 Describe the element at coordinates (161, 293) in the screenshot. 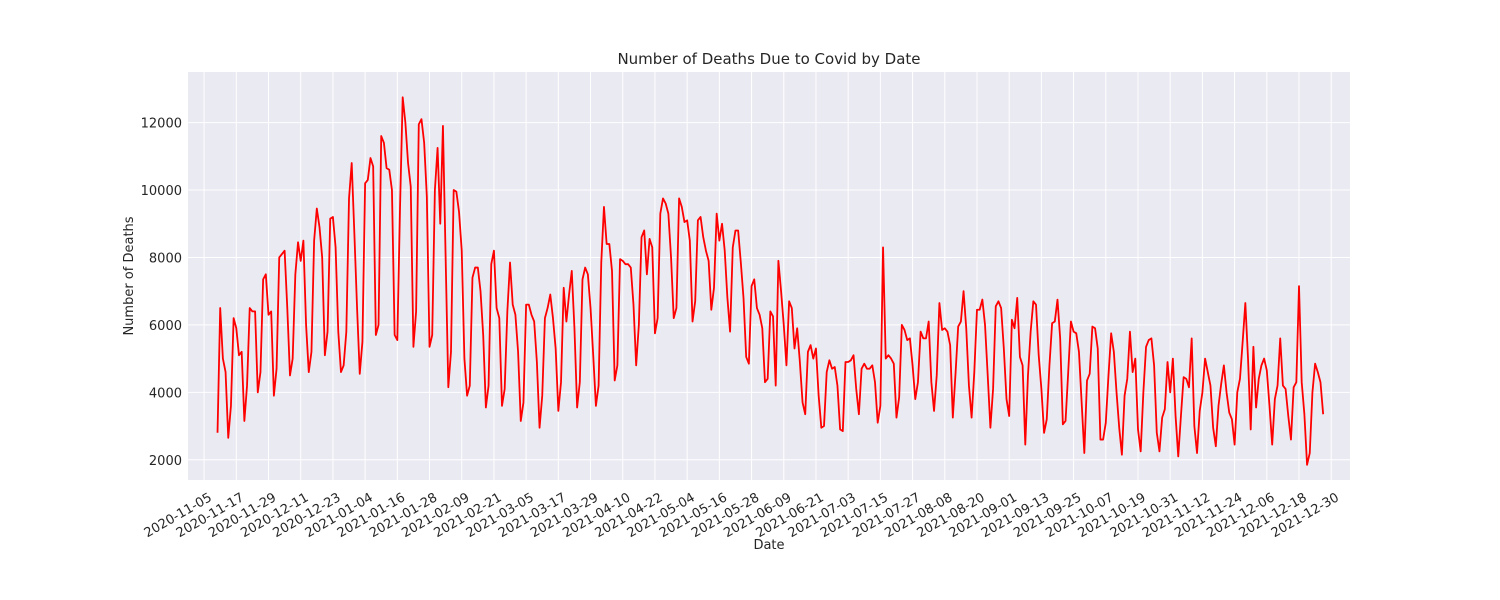

I see `y-tick-labels: 2000 4000 6000 8000 10000 12000` at that location.